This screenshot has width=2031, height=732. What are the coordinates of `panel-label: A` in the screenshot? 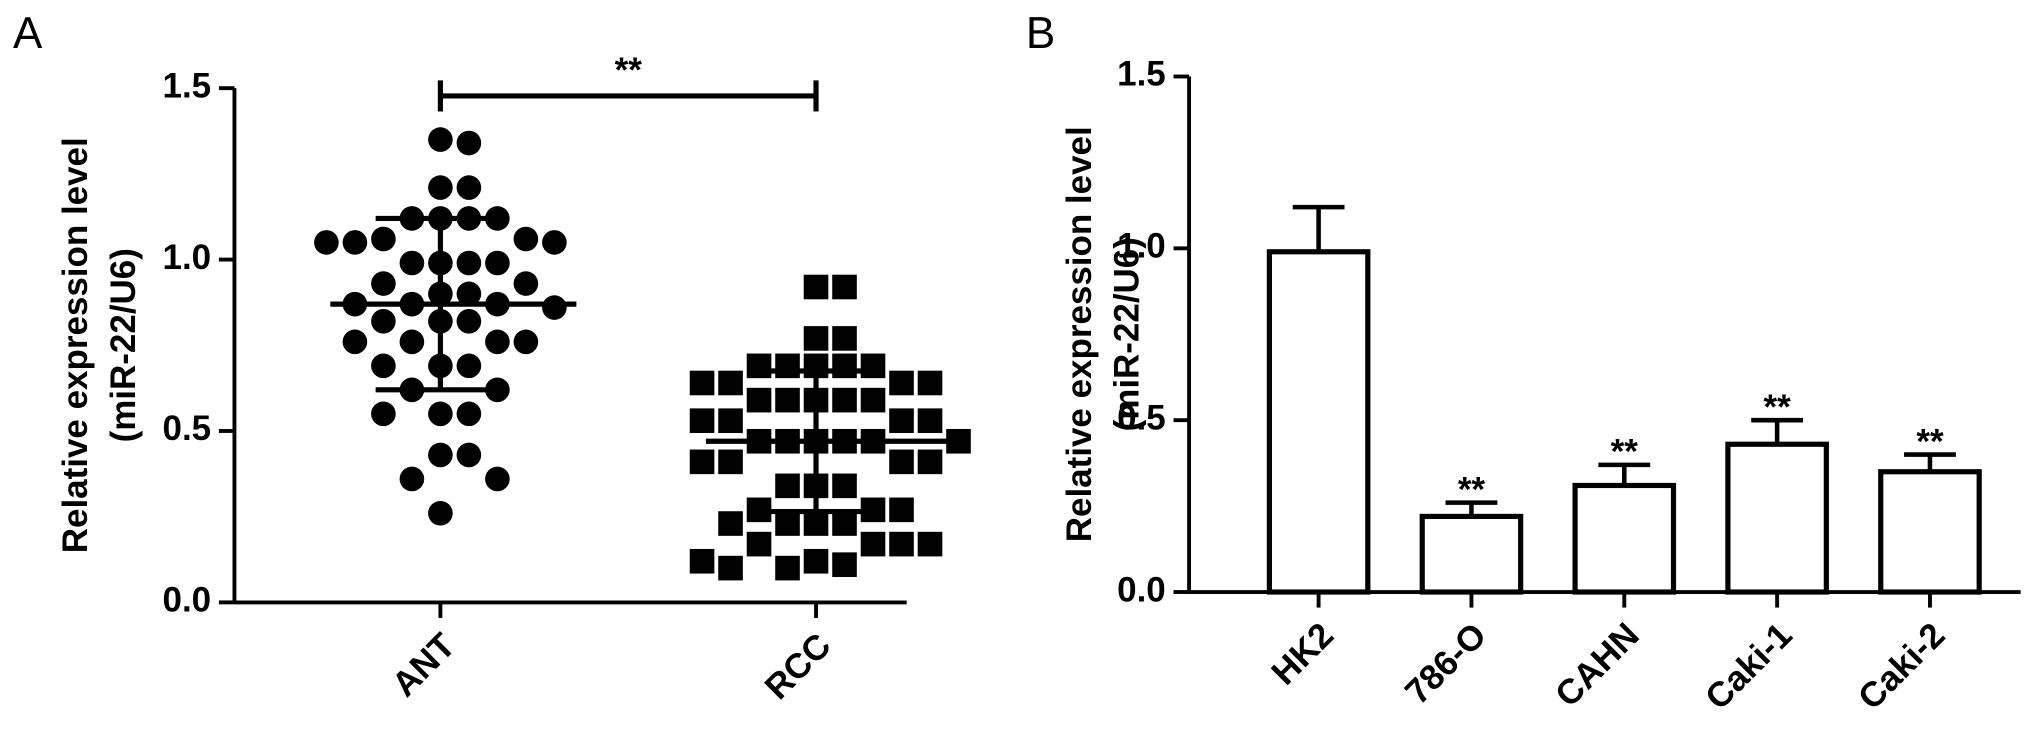 It's located at (28, 33).